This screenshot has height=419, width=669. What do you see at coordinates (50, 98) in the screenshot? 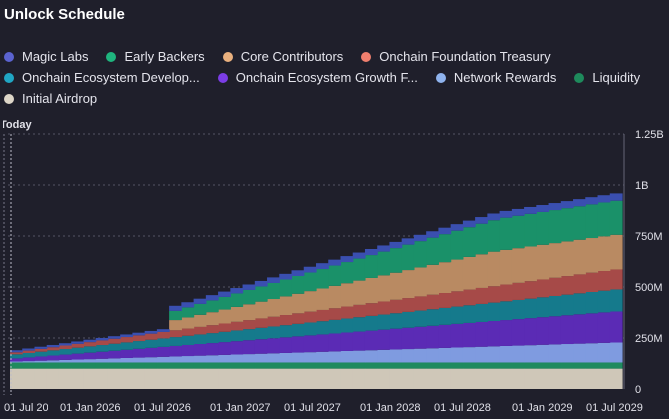
I see `legend-item-initial-airdrop: Initial Airdrop` at bounding box center [50, 98].